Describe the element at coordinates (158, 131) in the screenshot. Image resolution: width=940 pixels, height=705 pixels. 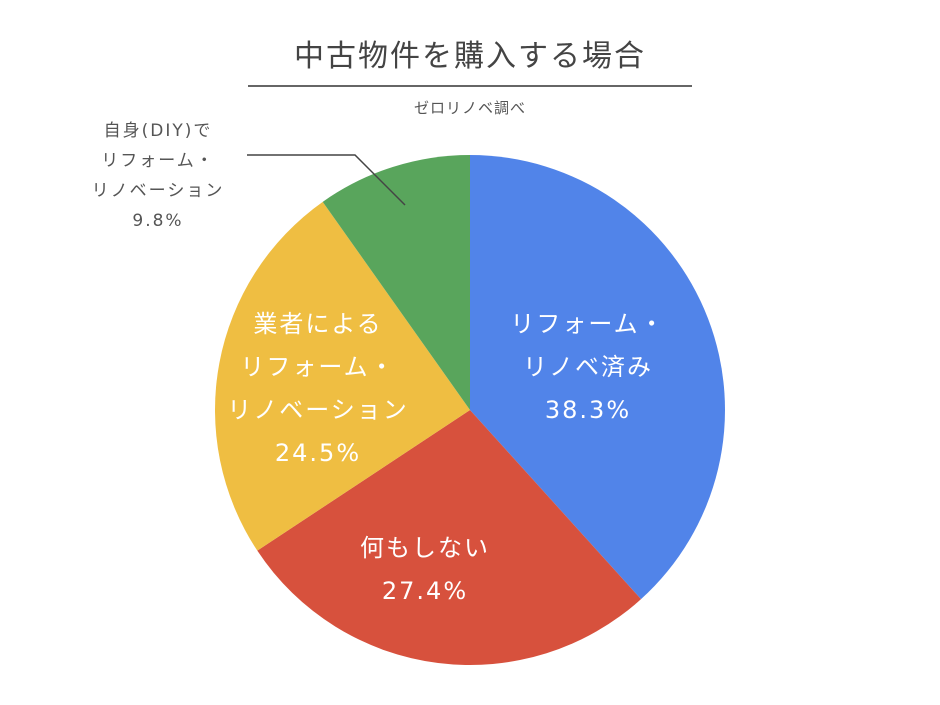
I see `slice-label: 自身(DIY)で` at that location.